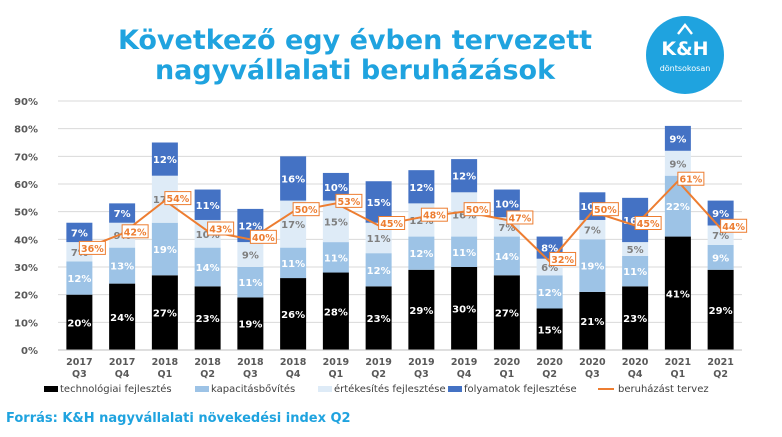  What do you see at coordinates (26, 185) in the screenshot?
I see `y-tick-label: 60%` at bounding box center [26, 185].